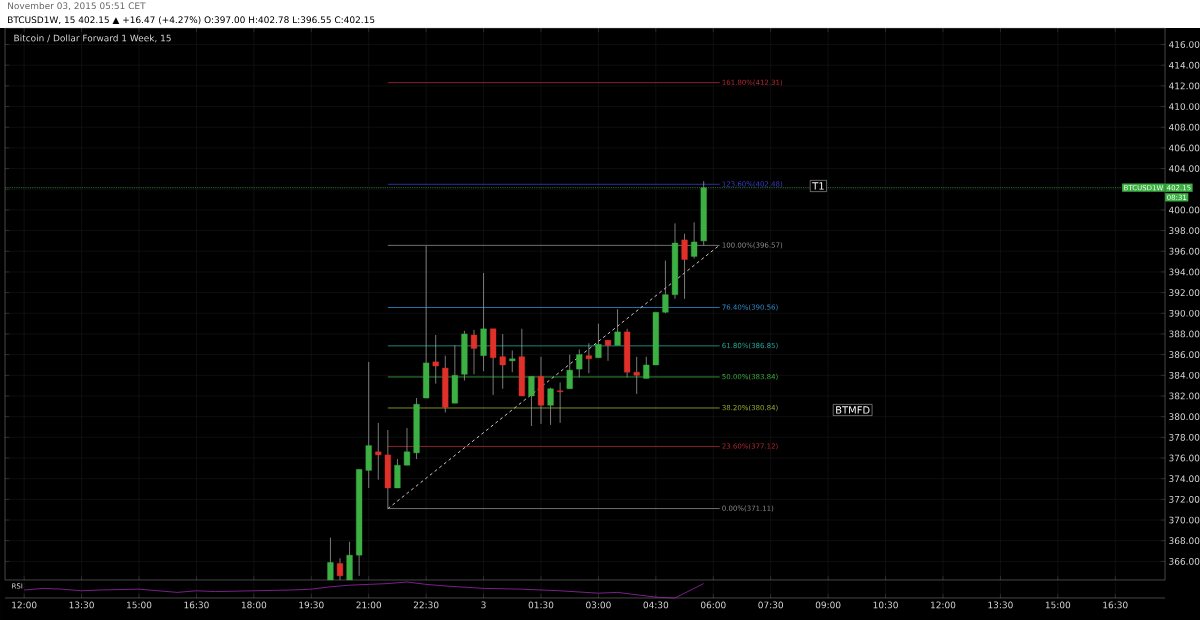 This screenshot has height=620, width=1200. Describe the element at coordinates (1184, 355) in the screenshot. I see `y-tick-label: 386.00` at that location.